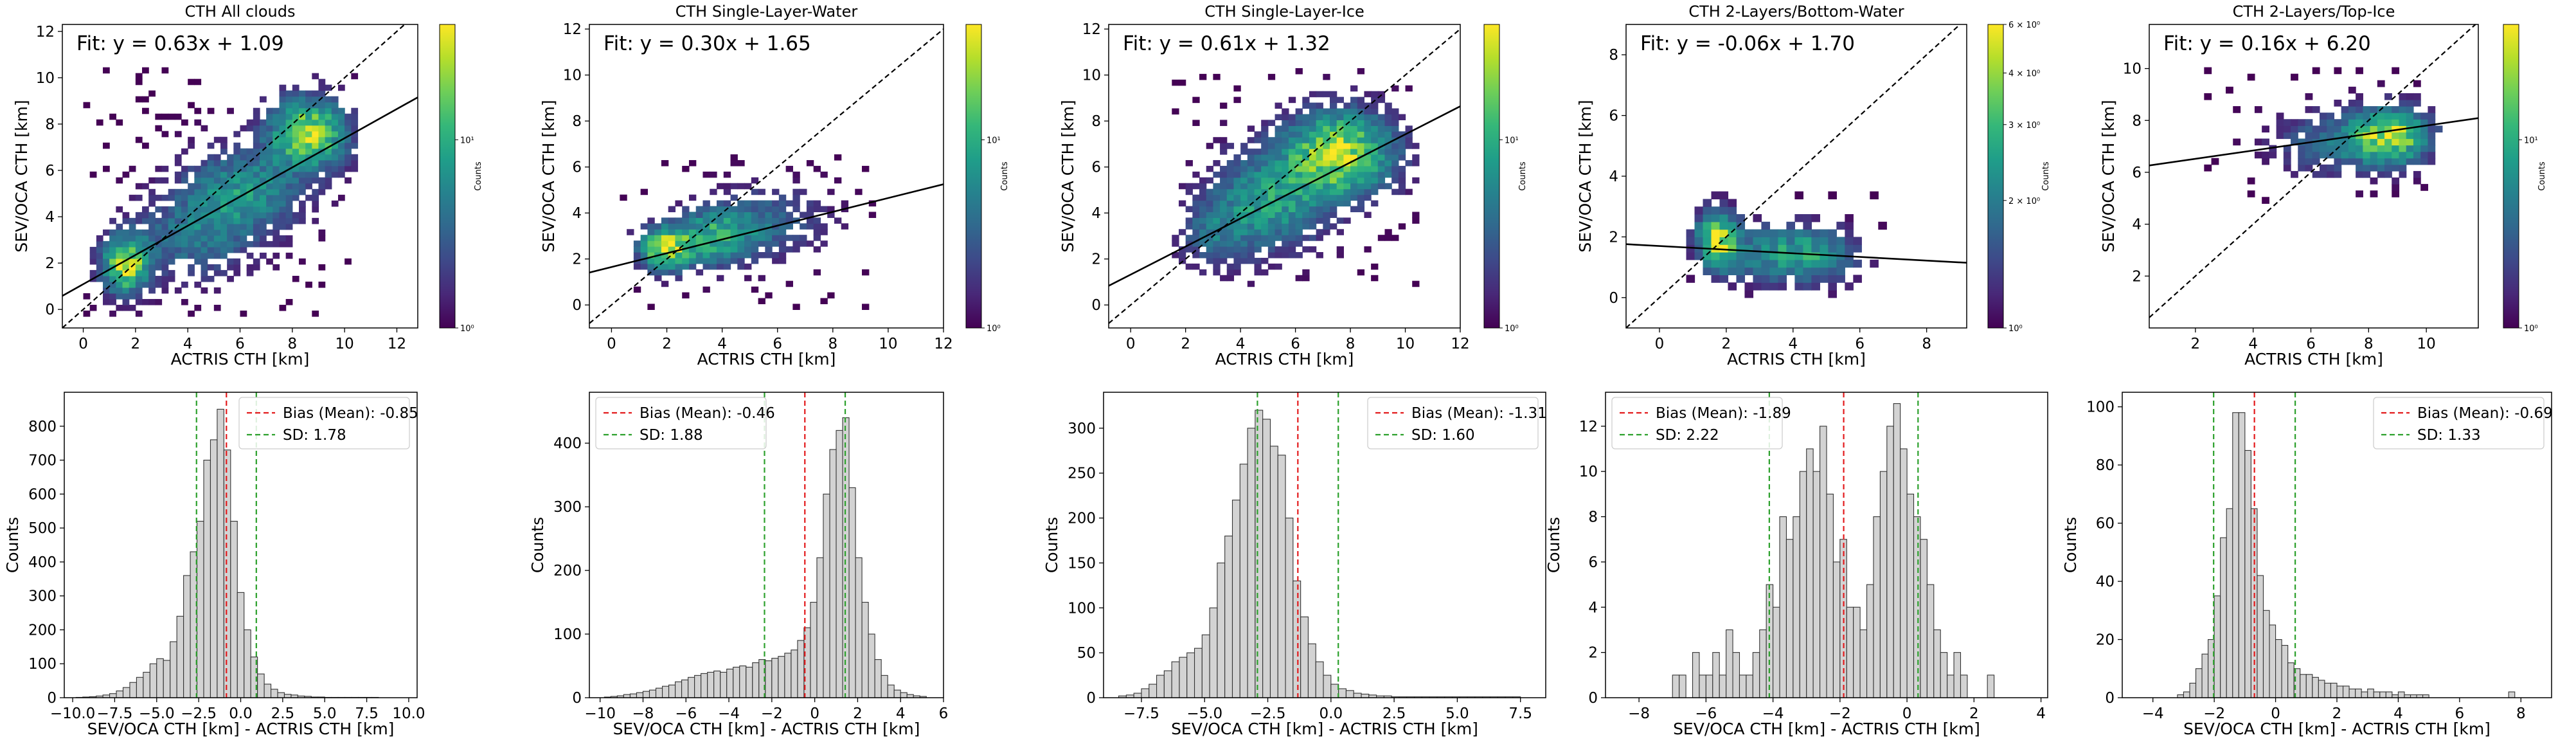  Describe the element at coordinates (722, 344) in the screenshot. I see `x-tick-label: 4` at that location.